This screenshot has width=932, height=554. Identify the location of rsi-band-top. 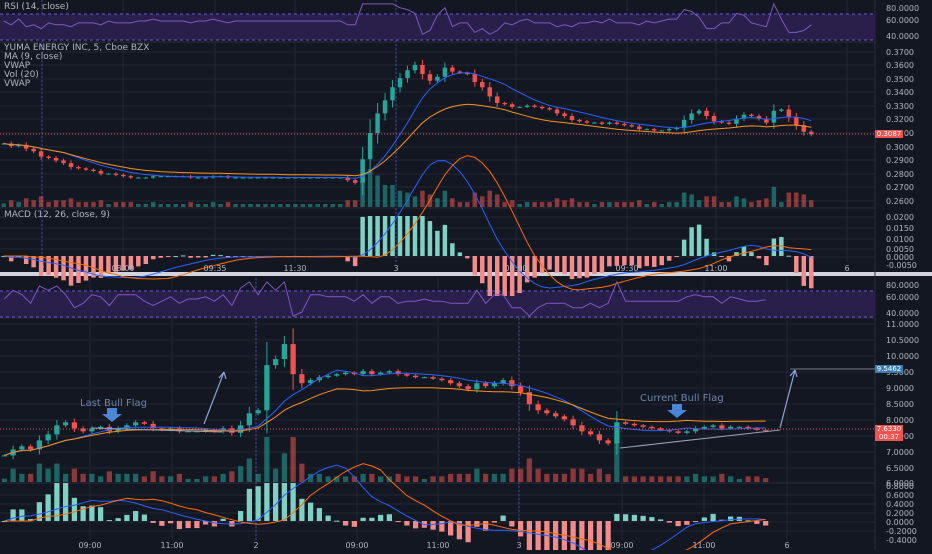
(437, 27).